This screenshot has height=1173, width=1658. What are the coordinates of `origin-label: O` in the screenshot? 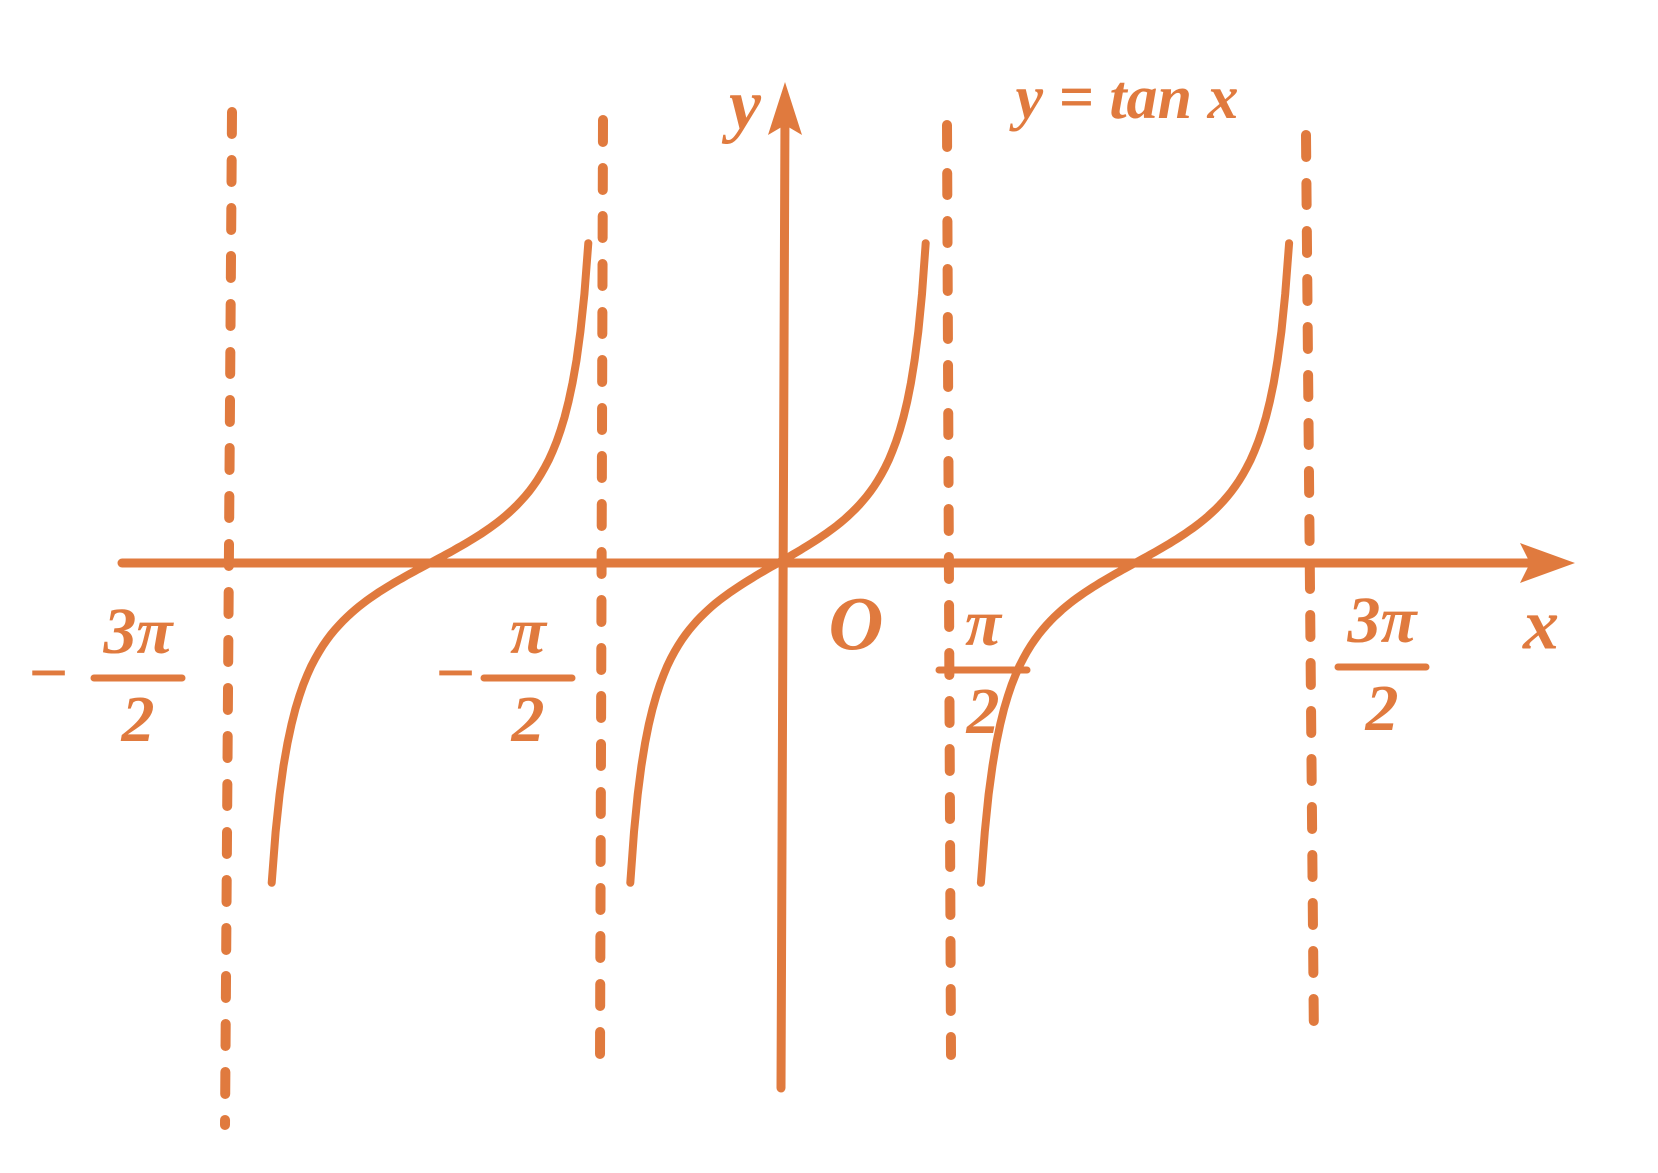 It's located at (856, 624).